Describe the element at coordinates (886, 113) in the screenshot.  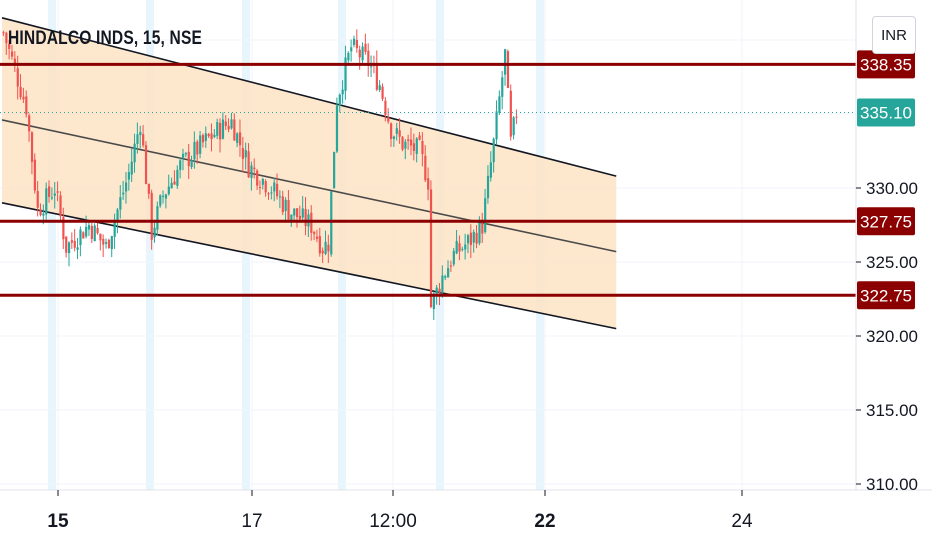
I see `last-price-tag-label: 335.10` at that location.